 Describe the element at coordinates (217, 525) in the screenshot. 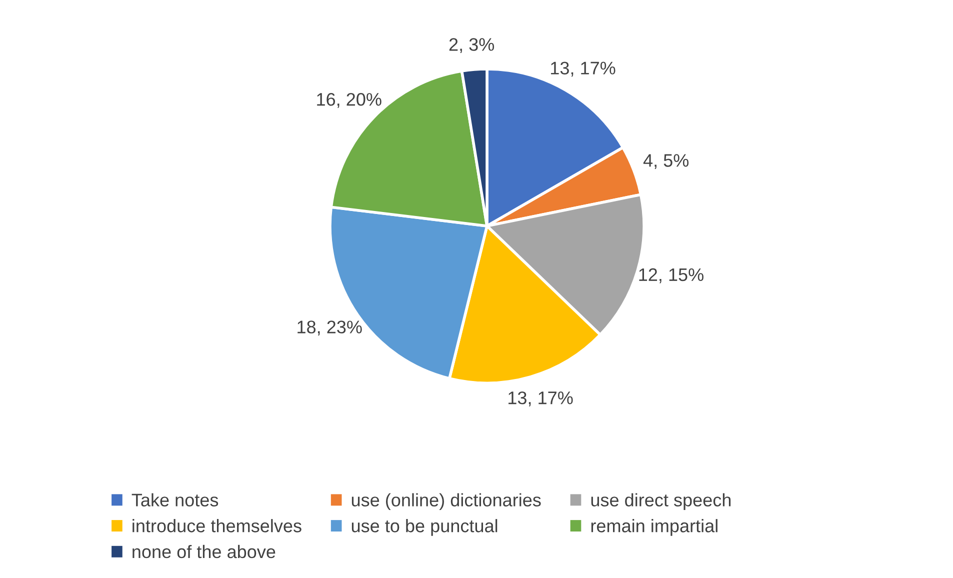

I see `legend-label: introduce themselves` at that location.